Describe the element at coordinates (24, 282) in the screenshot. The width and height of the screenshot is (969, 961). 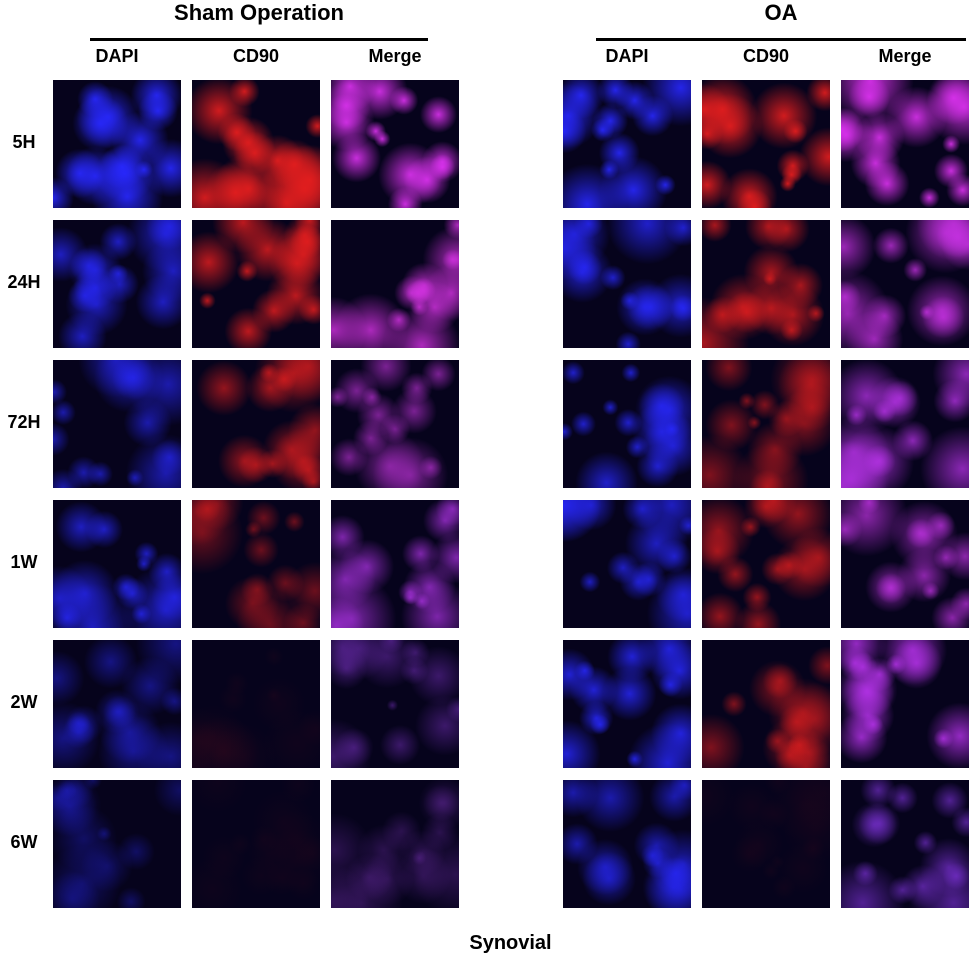
I see `row-label: 24H` at that location.